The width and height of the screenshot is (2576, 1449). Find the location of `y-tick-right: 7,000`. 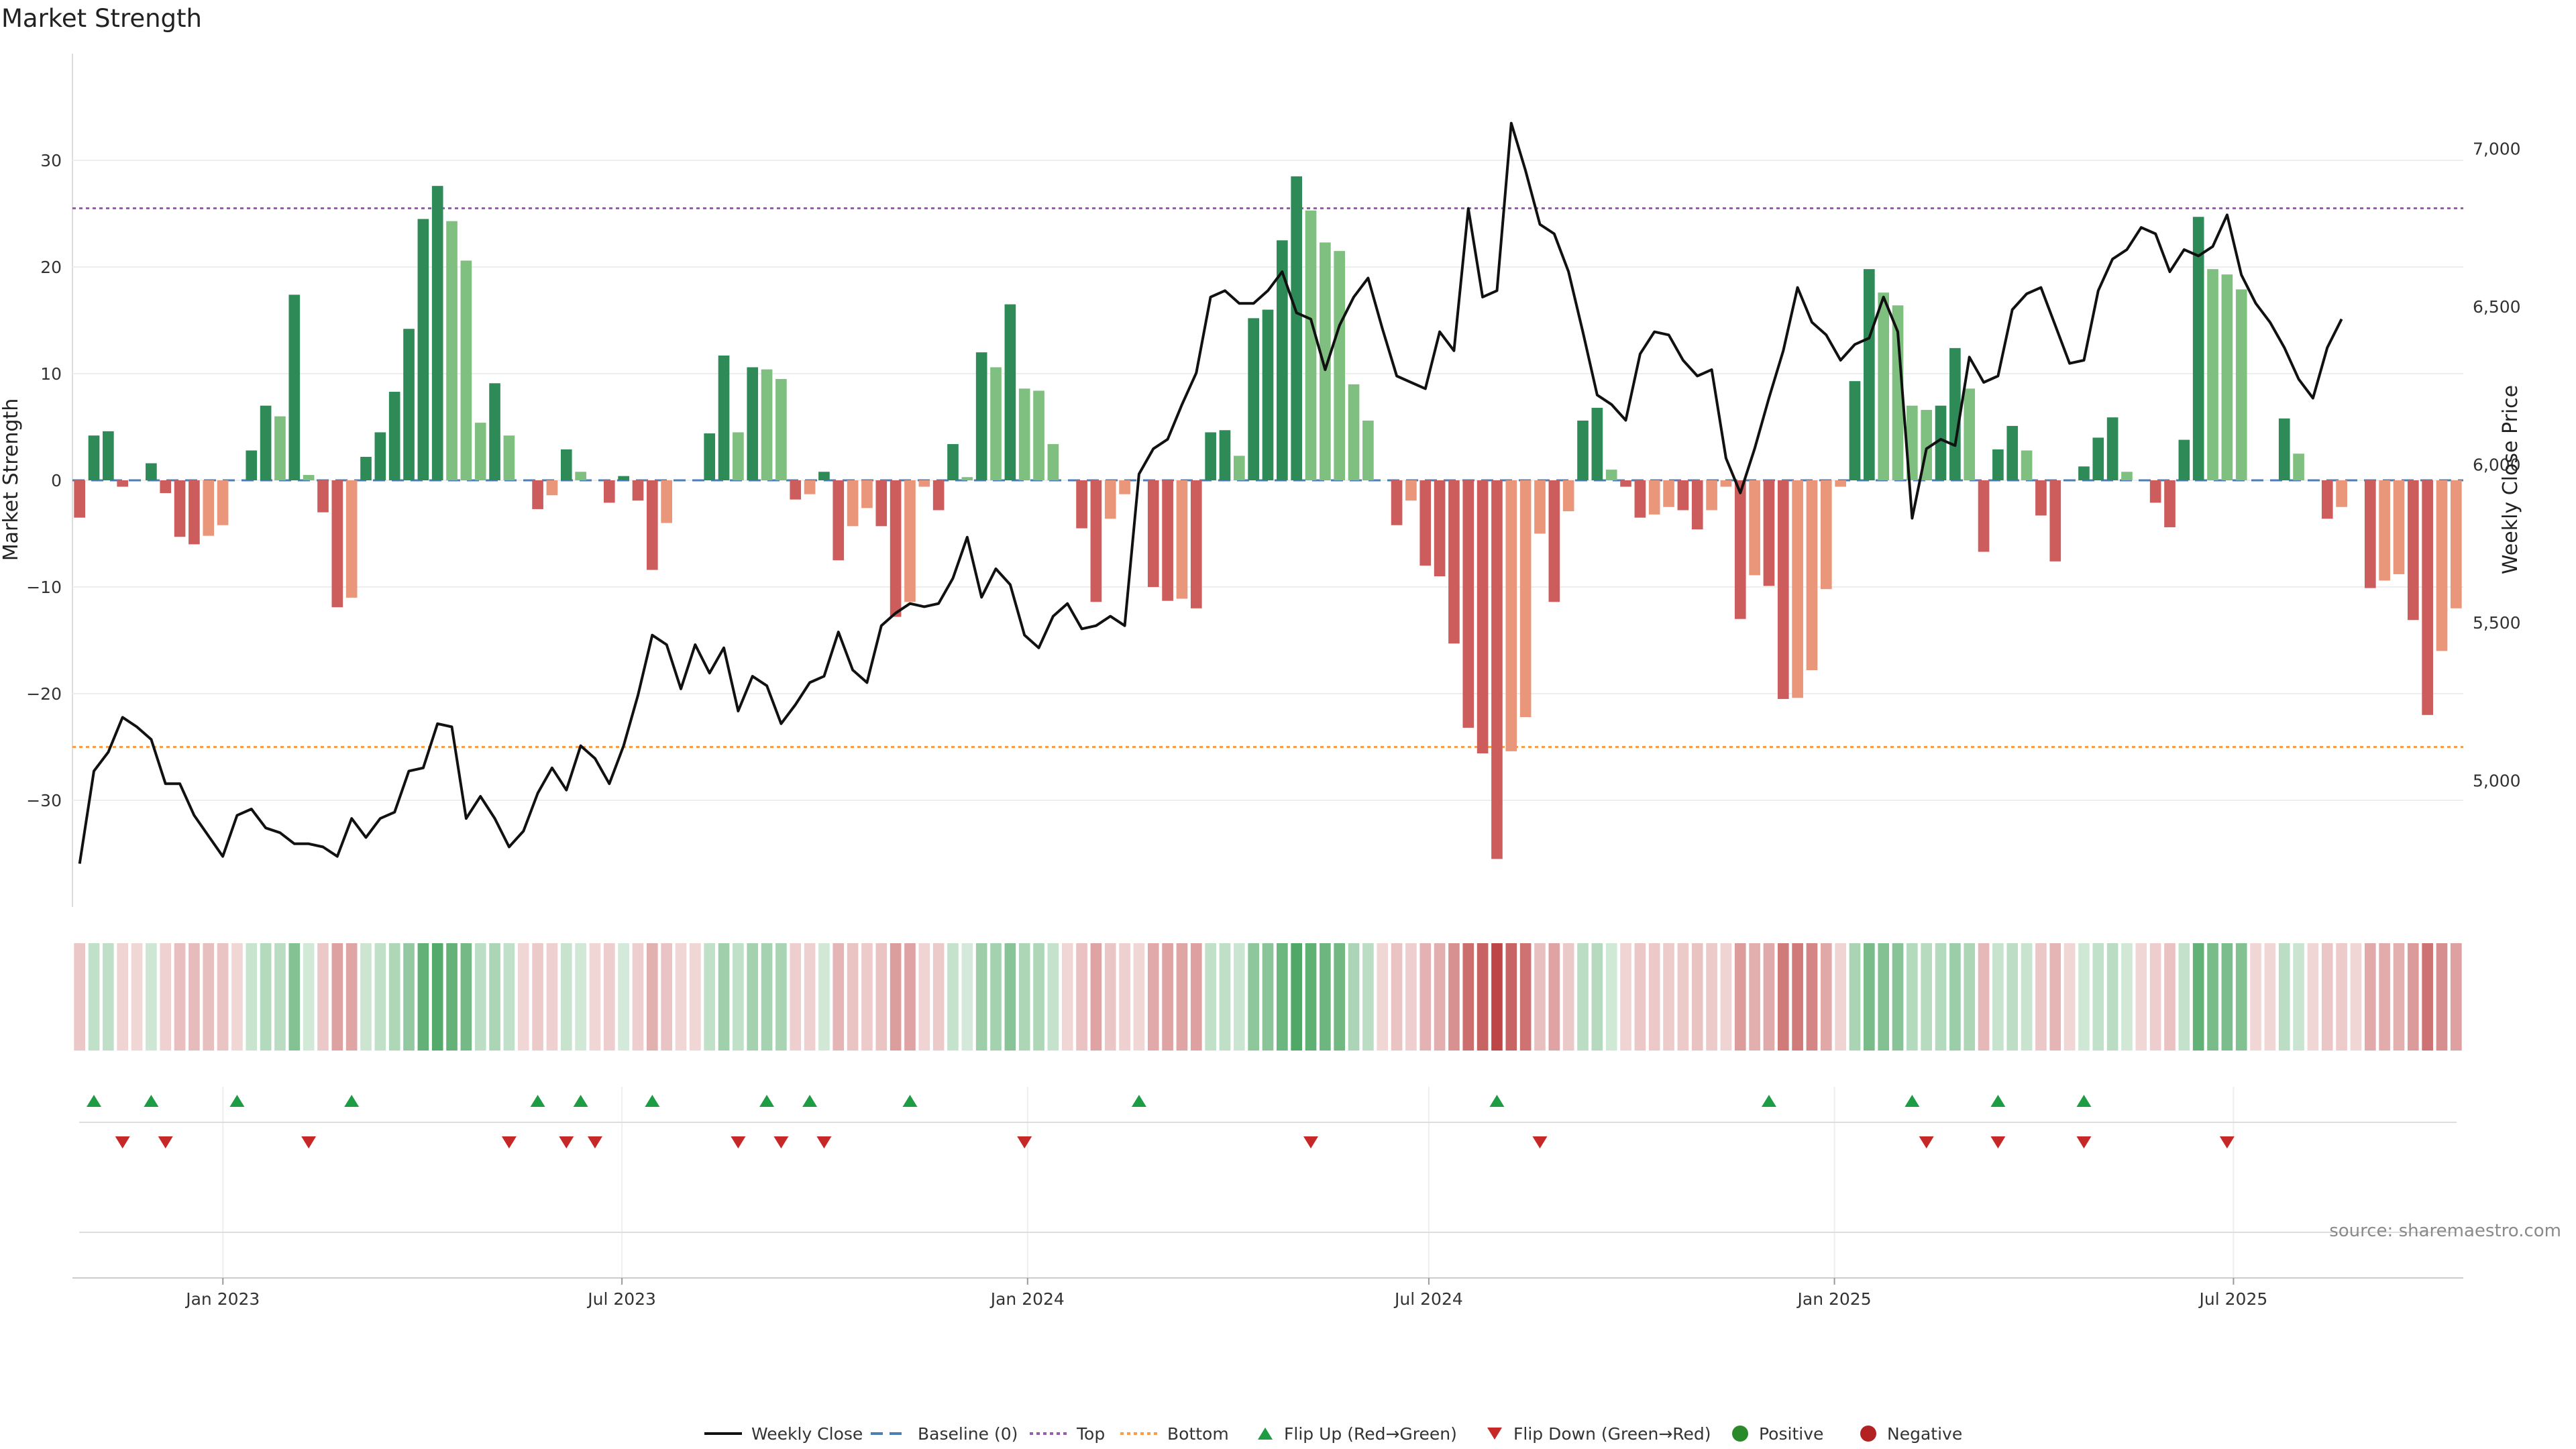

y-tick-right: 7,000 is located at coordinates (2497, 148).